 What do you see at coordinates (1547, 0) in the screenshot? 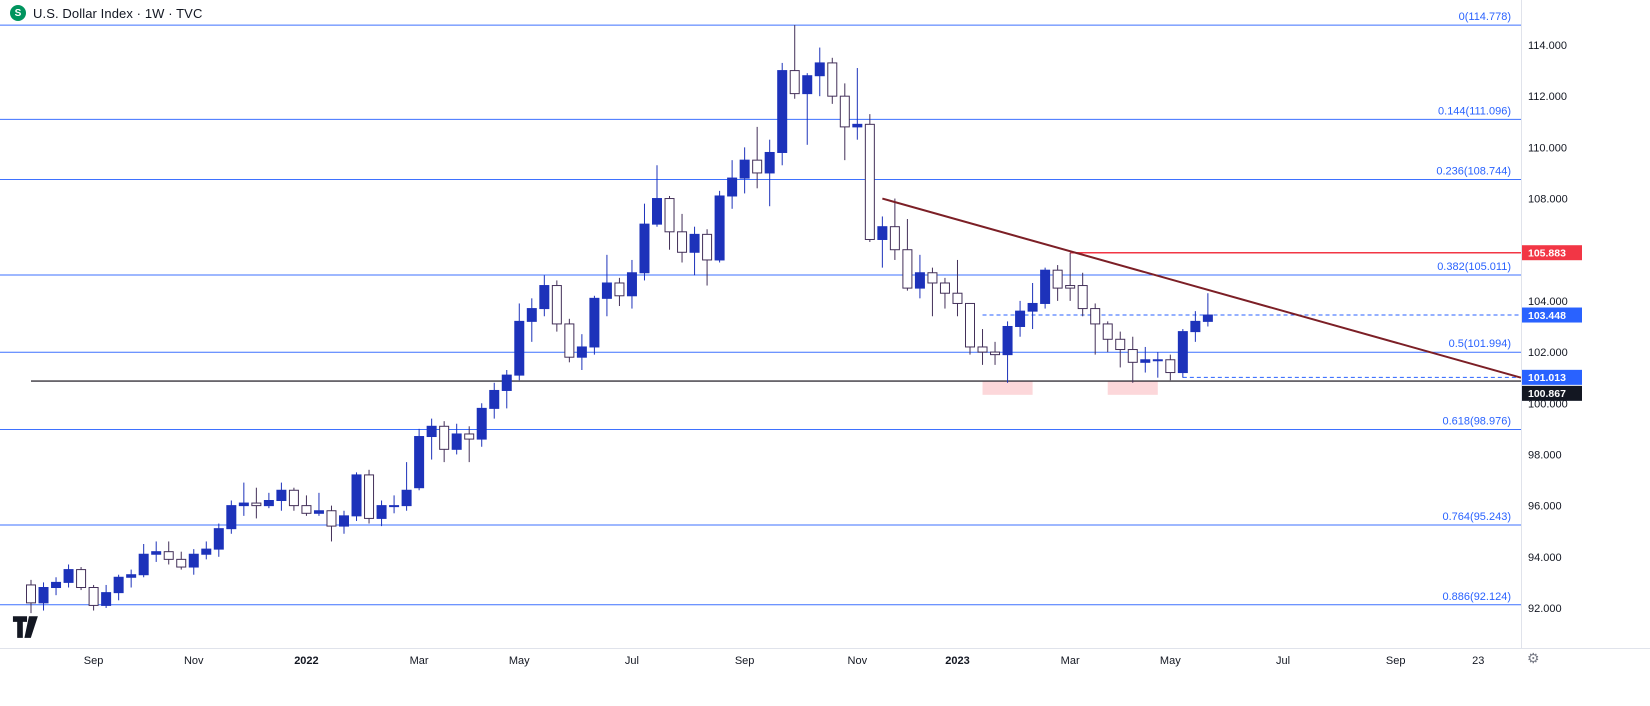
I see `price-tick-label: 116.000` at bounding box center [1547, 0].